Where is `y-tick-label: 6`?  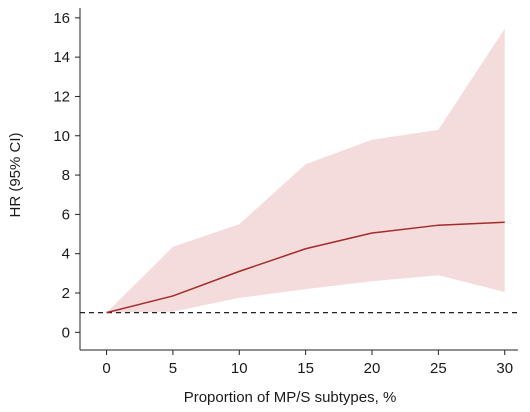 y-tick-label: 6 is located at coordinates (66, 214).